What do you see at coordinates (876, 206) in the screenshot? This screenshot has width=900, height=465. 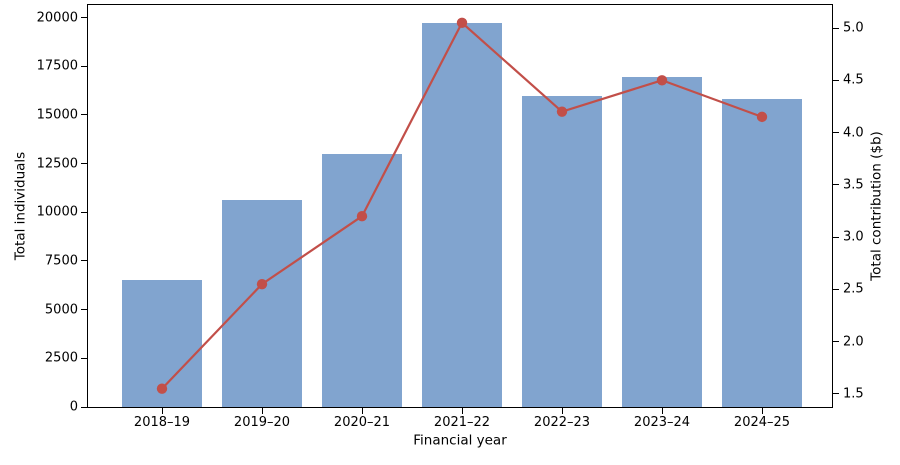 I see `y-axis-label-right: Total contribution ($b)` at bounding box center [876, 206].